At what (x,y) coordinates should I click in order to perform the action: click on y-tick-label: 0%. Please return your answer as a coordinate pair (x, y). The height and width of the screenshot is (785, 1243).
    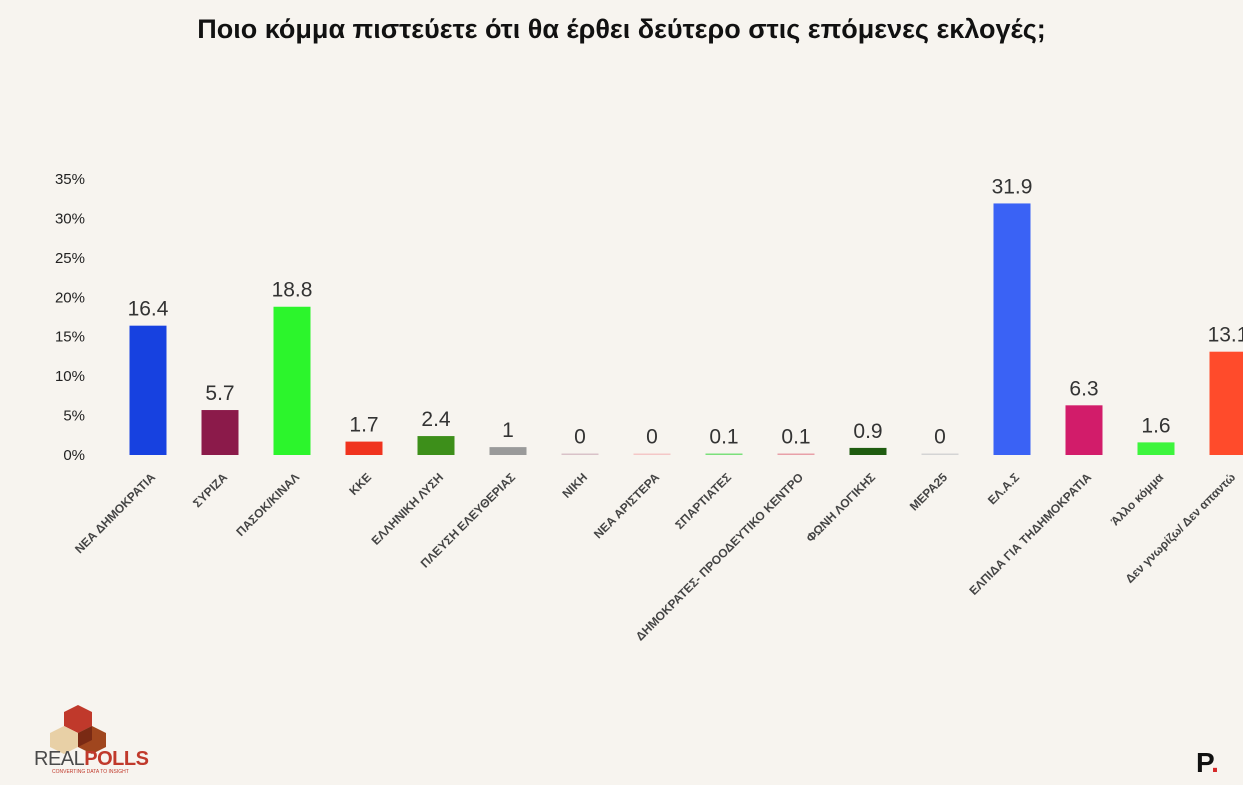
    Looking at the image, I should click on (74, 455).